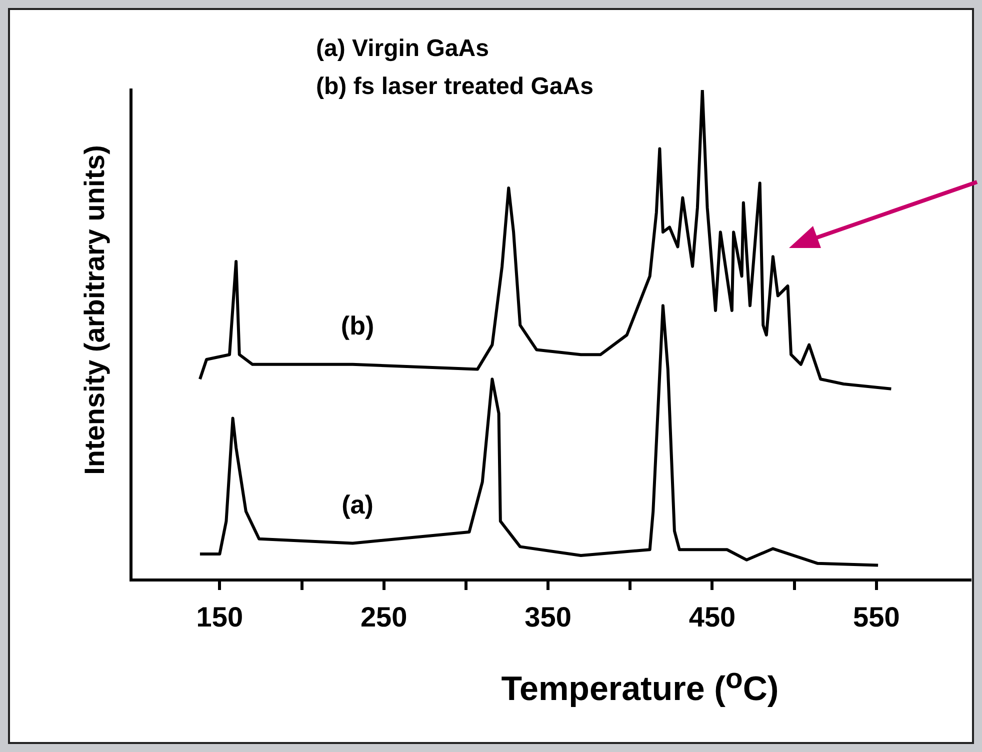  What do you see at coordinates (357, 325) in the screenshot?
I see `series-label: (b)` at bounding box center [357, 325].